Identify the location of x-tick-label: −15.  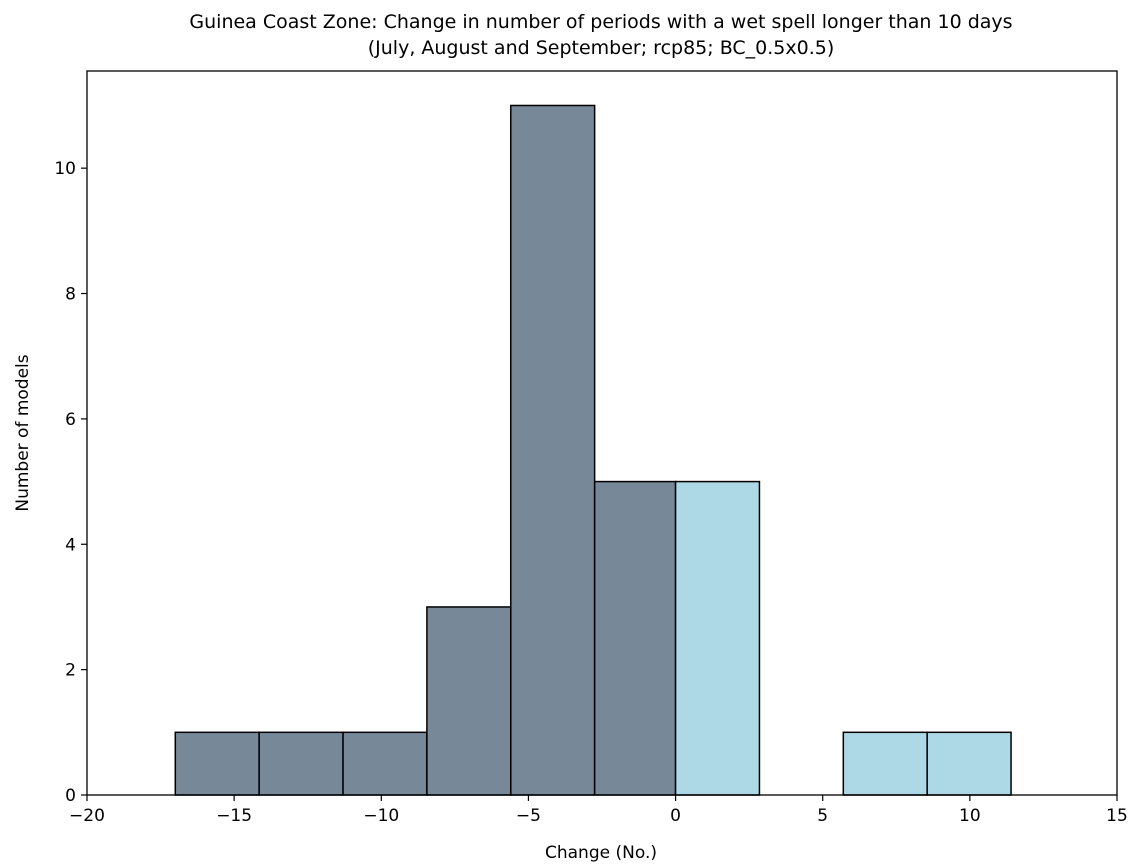
(234, 816).